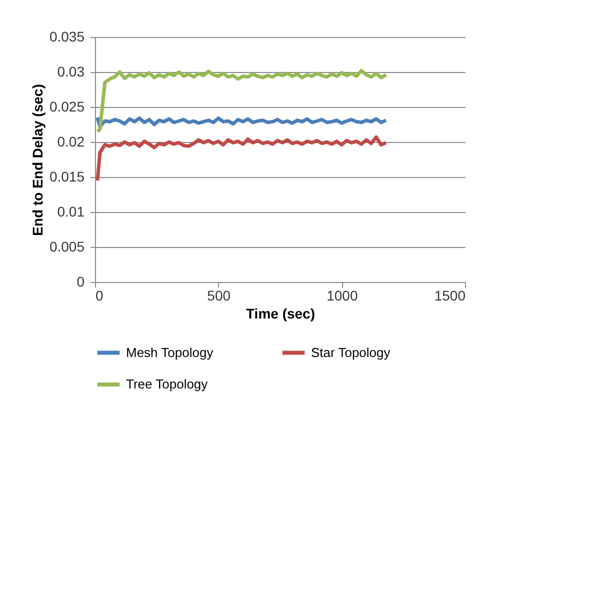 This screenshot has height=611, width=609. I want to click on y-tick-label: 0.015, so click(67, 176).